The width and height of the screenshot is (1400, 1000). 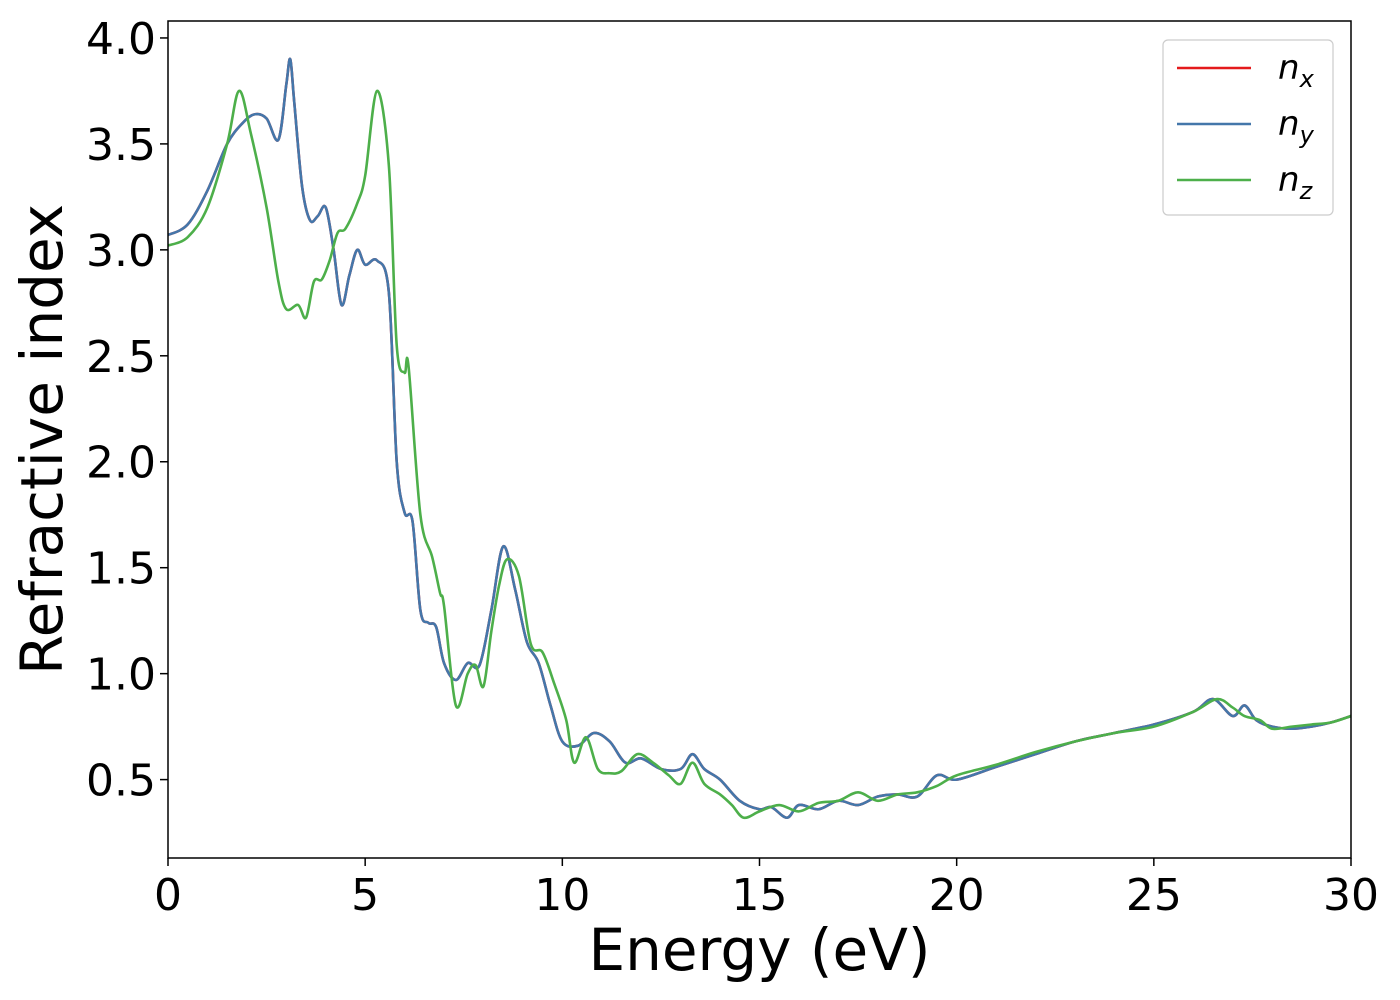 I want to click on y-tick-label: 1.5, so click(x=121, y=569).